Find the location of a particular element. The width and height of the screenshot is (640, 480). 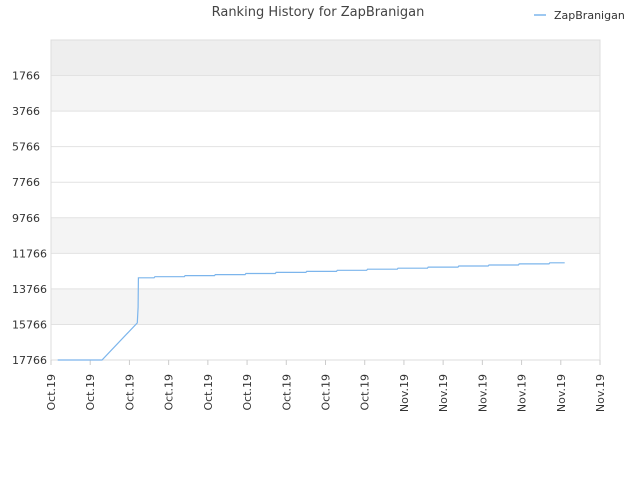

y-tick-label: 13766 is located at coordinates (29, 289).